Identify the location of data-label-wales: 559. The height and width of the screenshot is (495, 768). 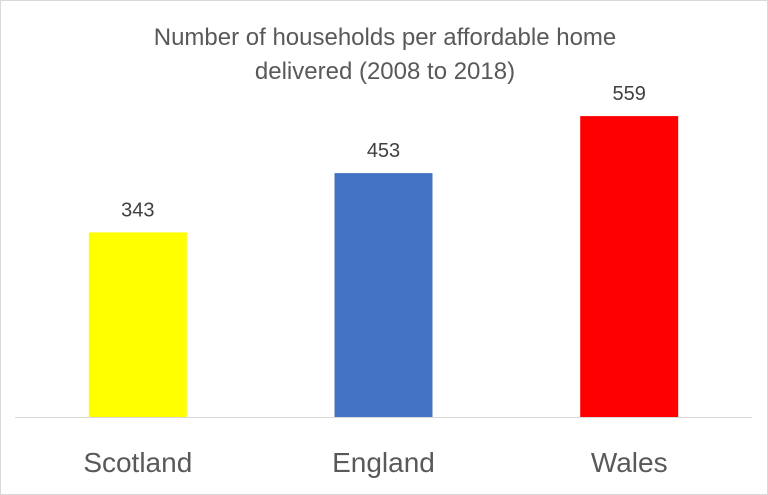
(629, 94).